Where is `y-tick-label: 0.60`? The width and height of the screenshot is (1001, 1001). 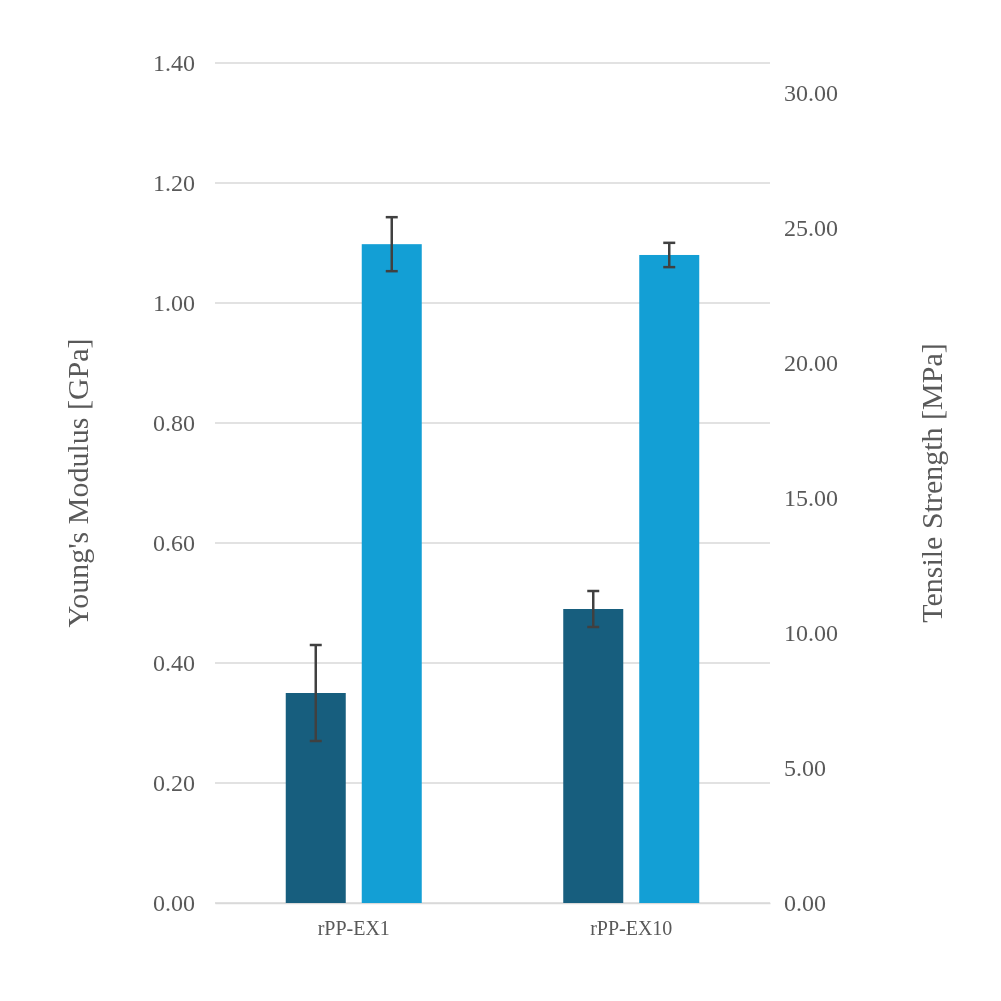
y-tick-label: 0.60 is located at coordinates (174, 543).